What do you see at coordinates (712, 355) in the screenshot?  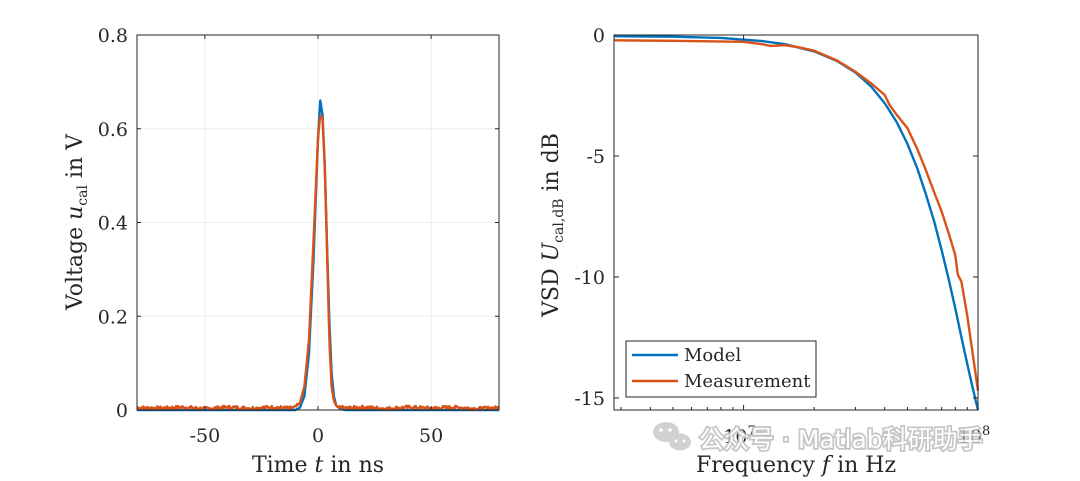 I see `legend-model-label: Model` at bounding box center [712, 355].